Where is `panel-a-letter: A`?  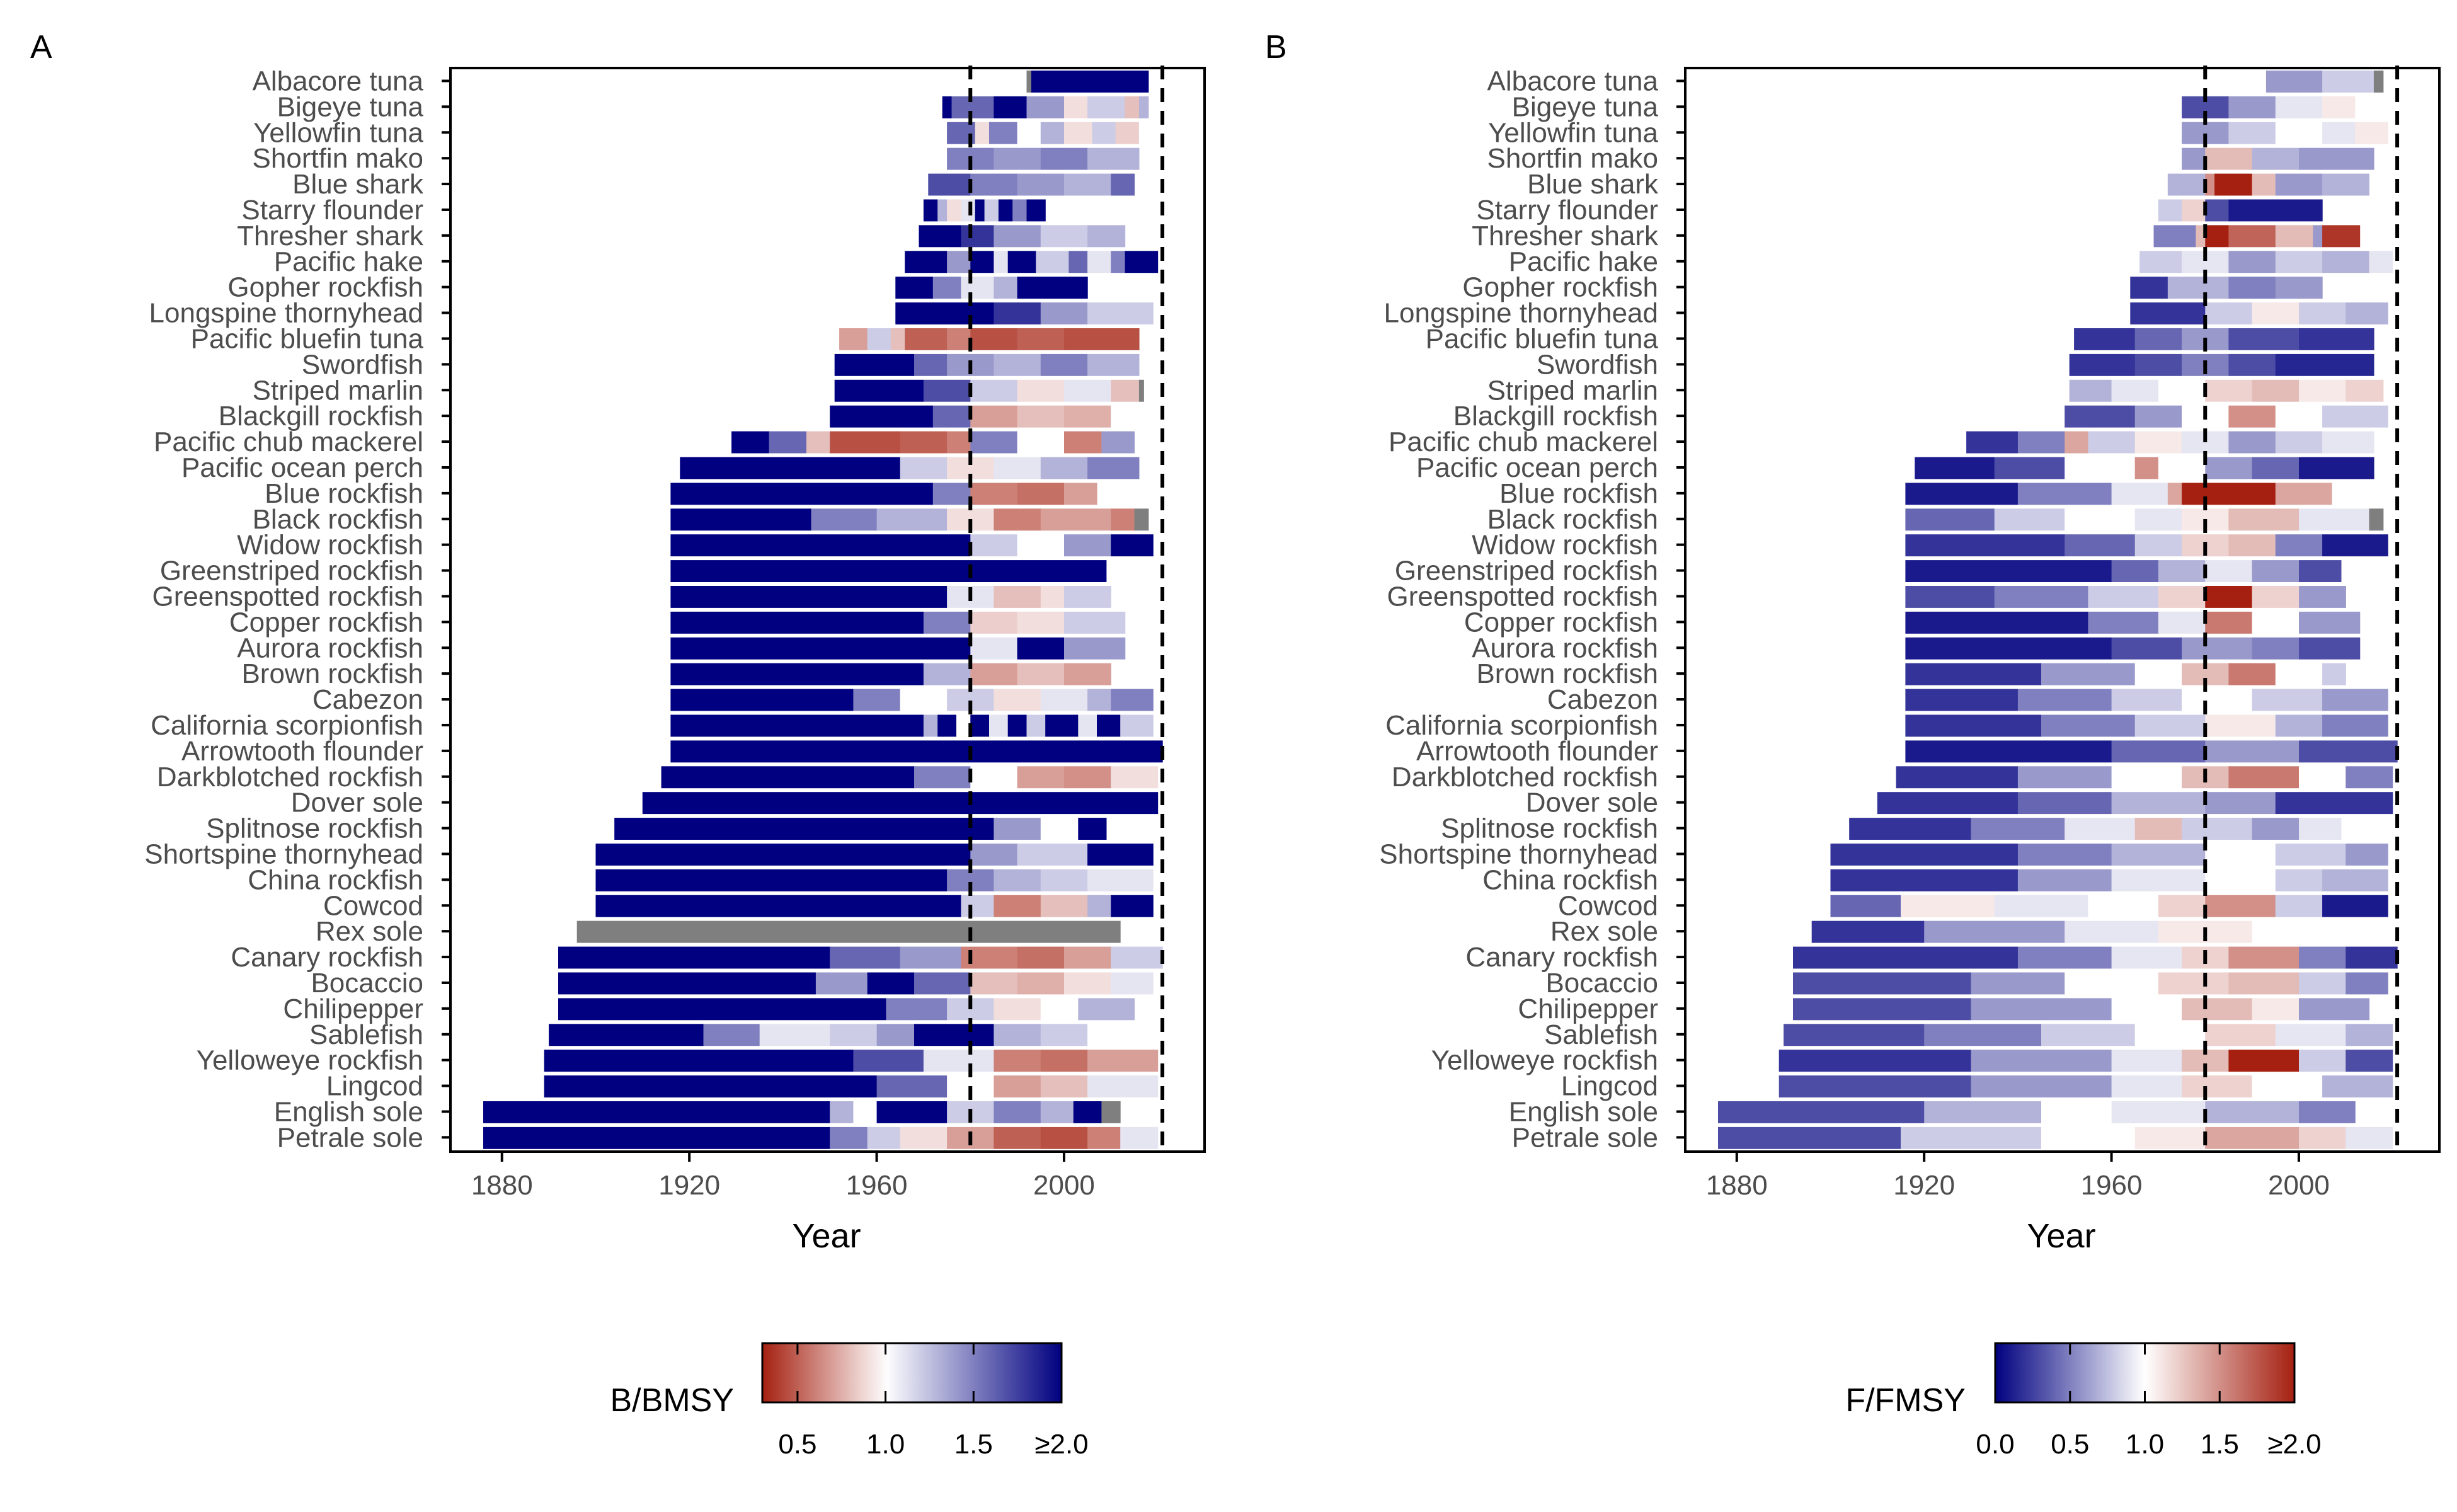
panel-a-letter: A is located at coordinates (41, 47).